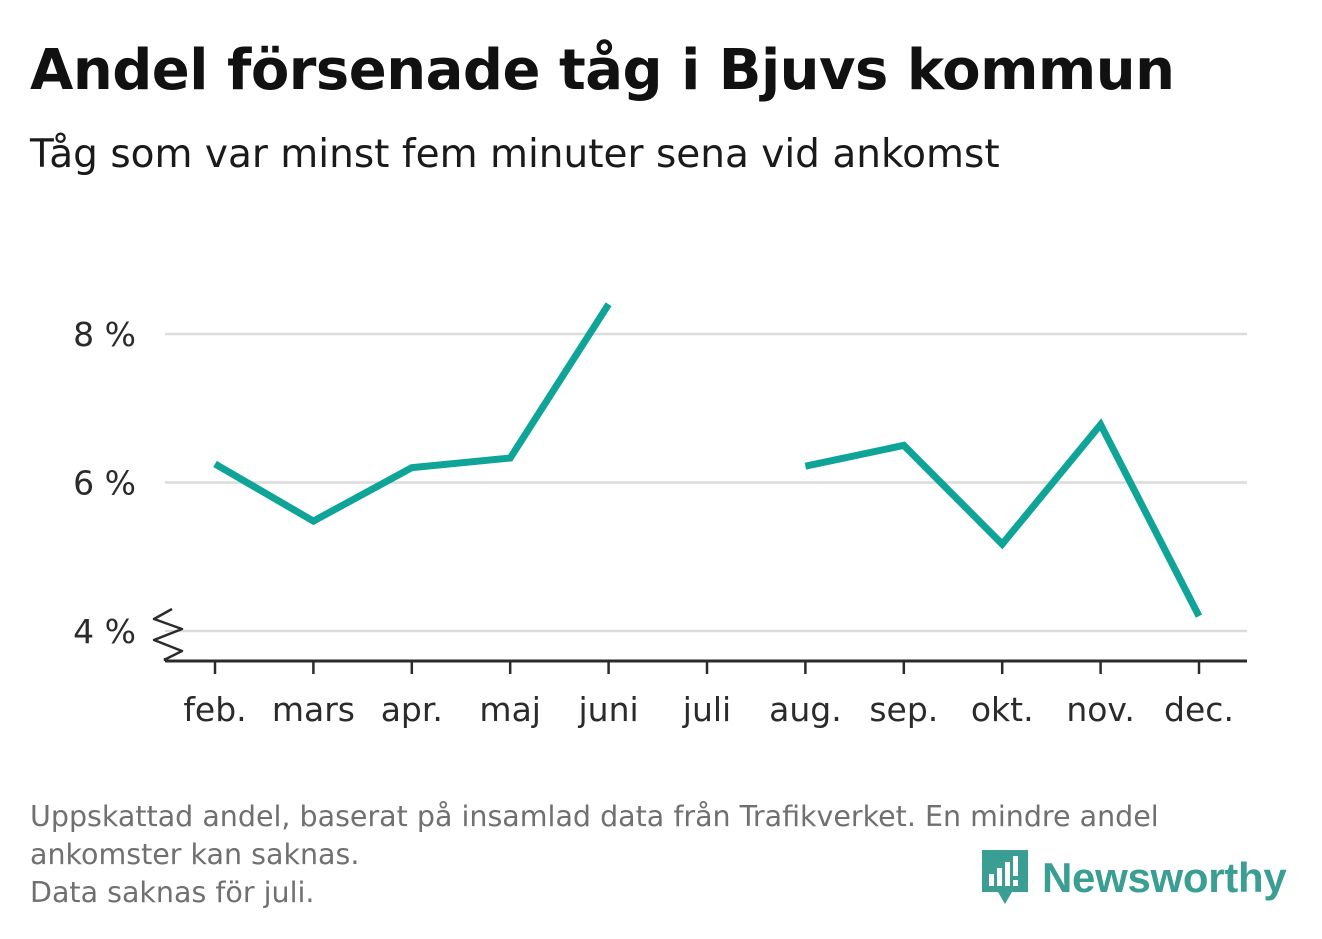  What do you see at coordinates (608, 709) in the screenshot?
I see `x-tick-label: juni` at bounding box center [608, 709].